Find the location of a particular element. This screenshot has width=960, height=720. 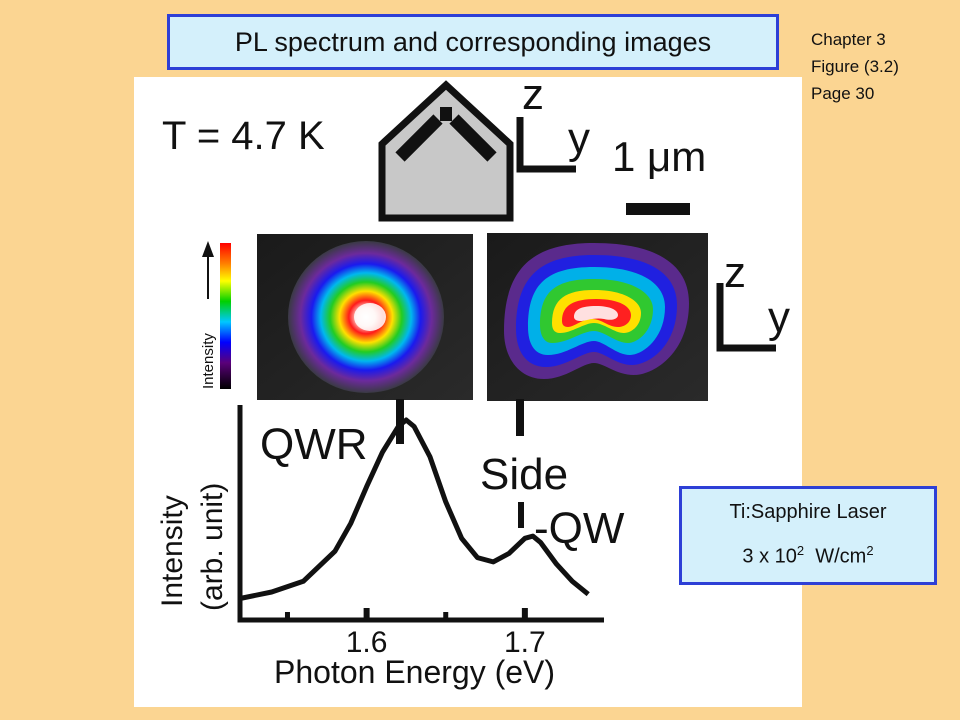

axis-indicator-top: z y is located at coordinates (553, 121).